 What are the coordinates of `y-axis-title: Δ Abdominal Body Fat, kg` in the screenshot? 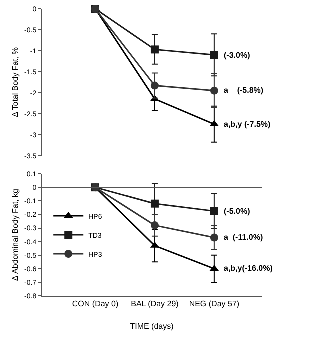 It's located at (15, 235).